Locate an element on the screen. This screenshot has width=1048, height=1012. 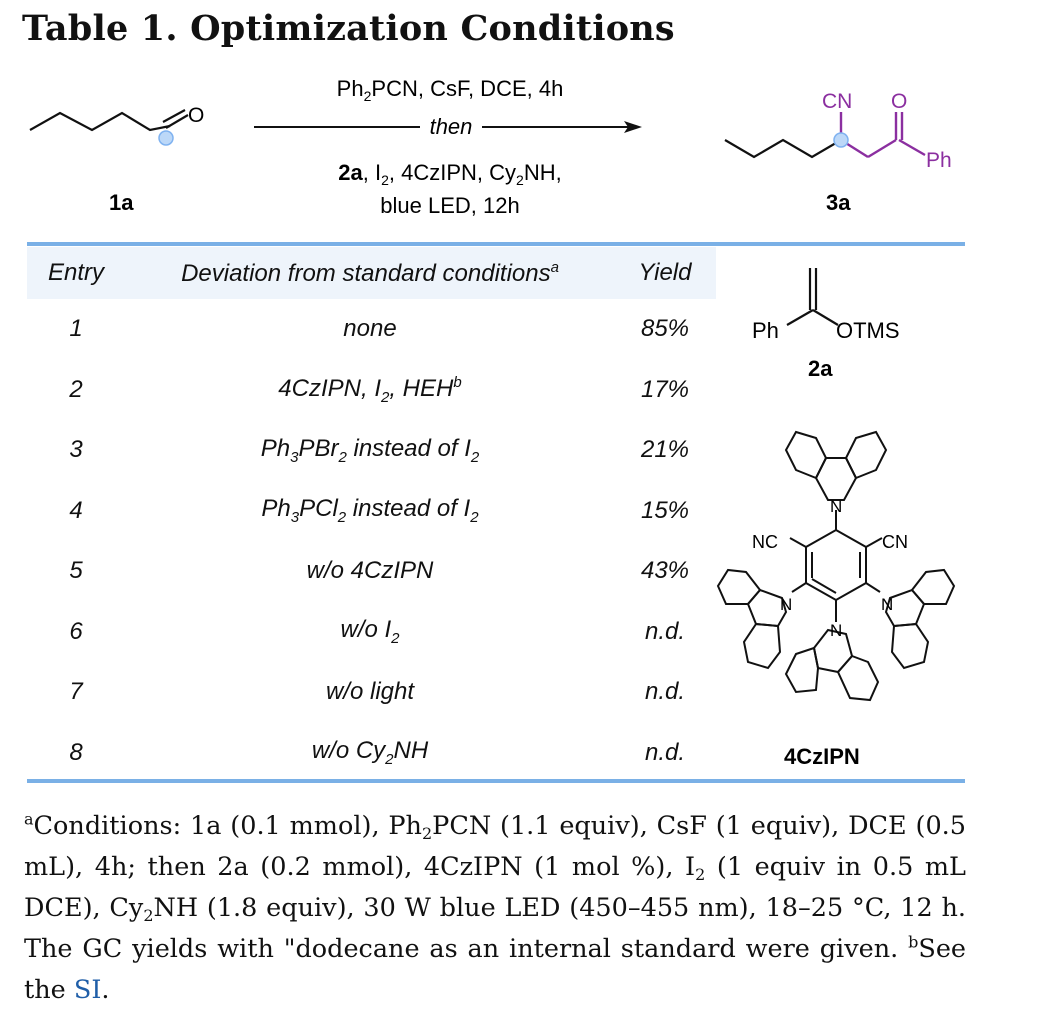
reagent-2a-label: 2a is located at coordinates (820, 368).